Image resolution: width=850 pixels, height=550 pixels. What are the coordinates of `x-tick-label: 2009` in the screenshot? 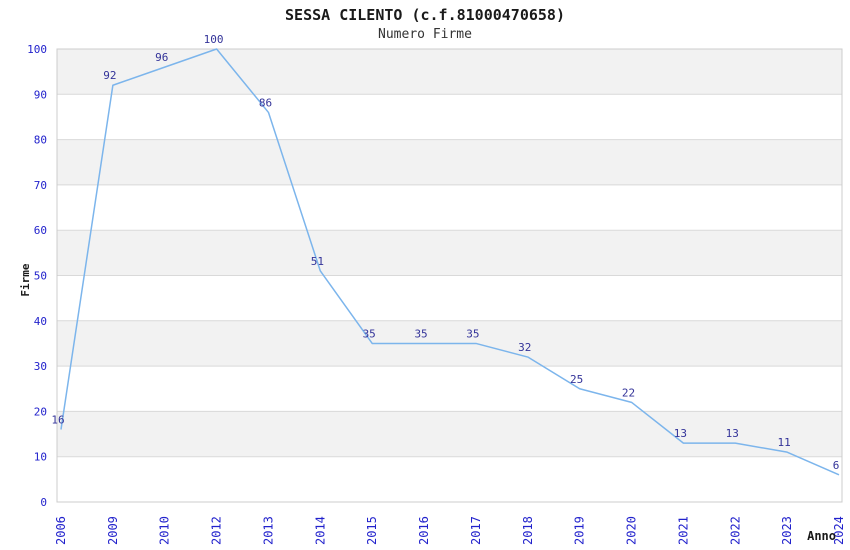 It's located at (113, 530).